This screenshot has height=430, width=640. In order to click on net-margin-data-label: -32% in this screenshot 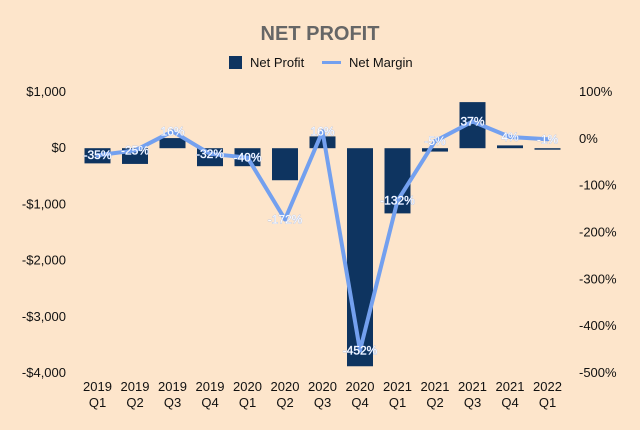, I will do `click(210, 154)`.